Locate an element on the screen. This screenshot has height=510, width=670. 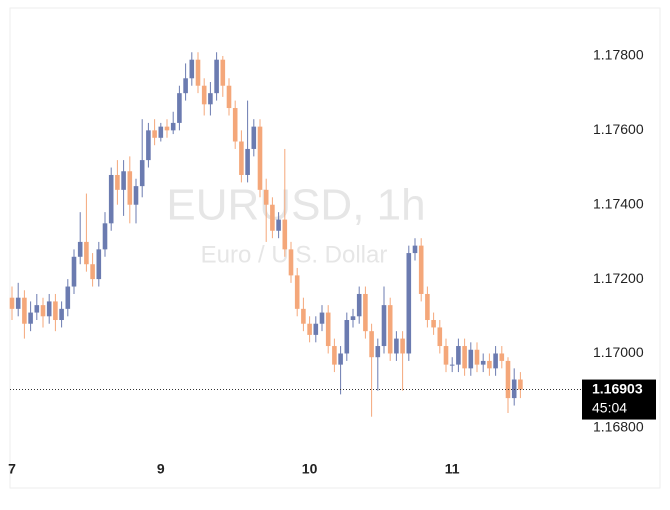
y-tick-label: 1.17600 is located at coordinates (618, 129).